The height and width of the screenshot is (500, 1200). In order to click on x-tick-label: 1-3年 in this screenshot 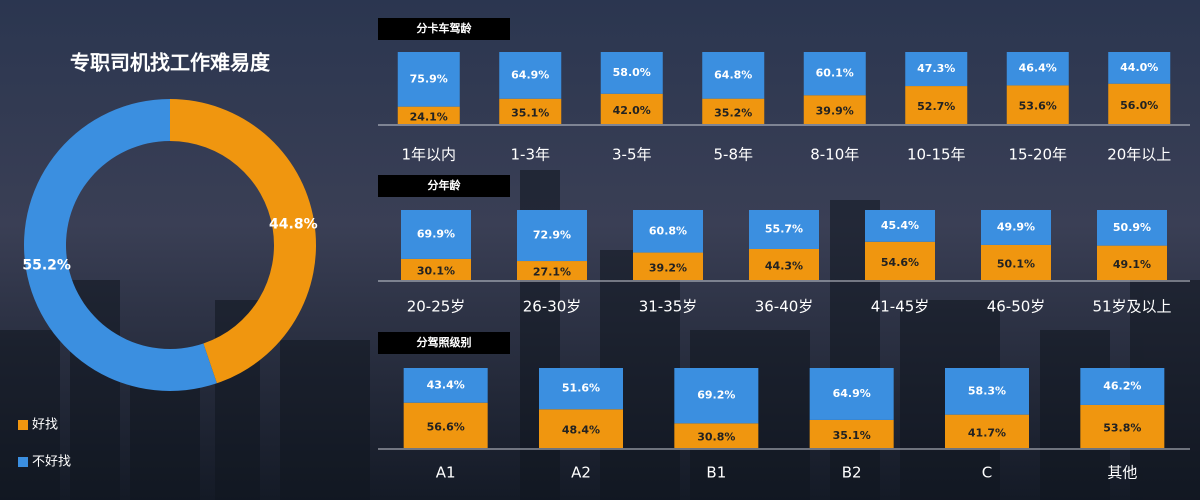, I will do `click(531, 155)`.